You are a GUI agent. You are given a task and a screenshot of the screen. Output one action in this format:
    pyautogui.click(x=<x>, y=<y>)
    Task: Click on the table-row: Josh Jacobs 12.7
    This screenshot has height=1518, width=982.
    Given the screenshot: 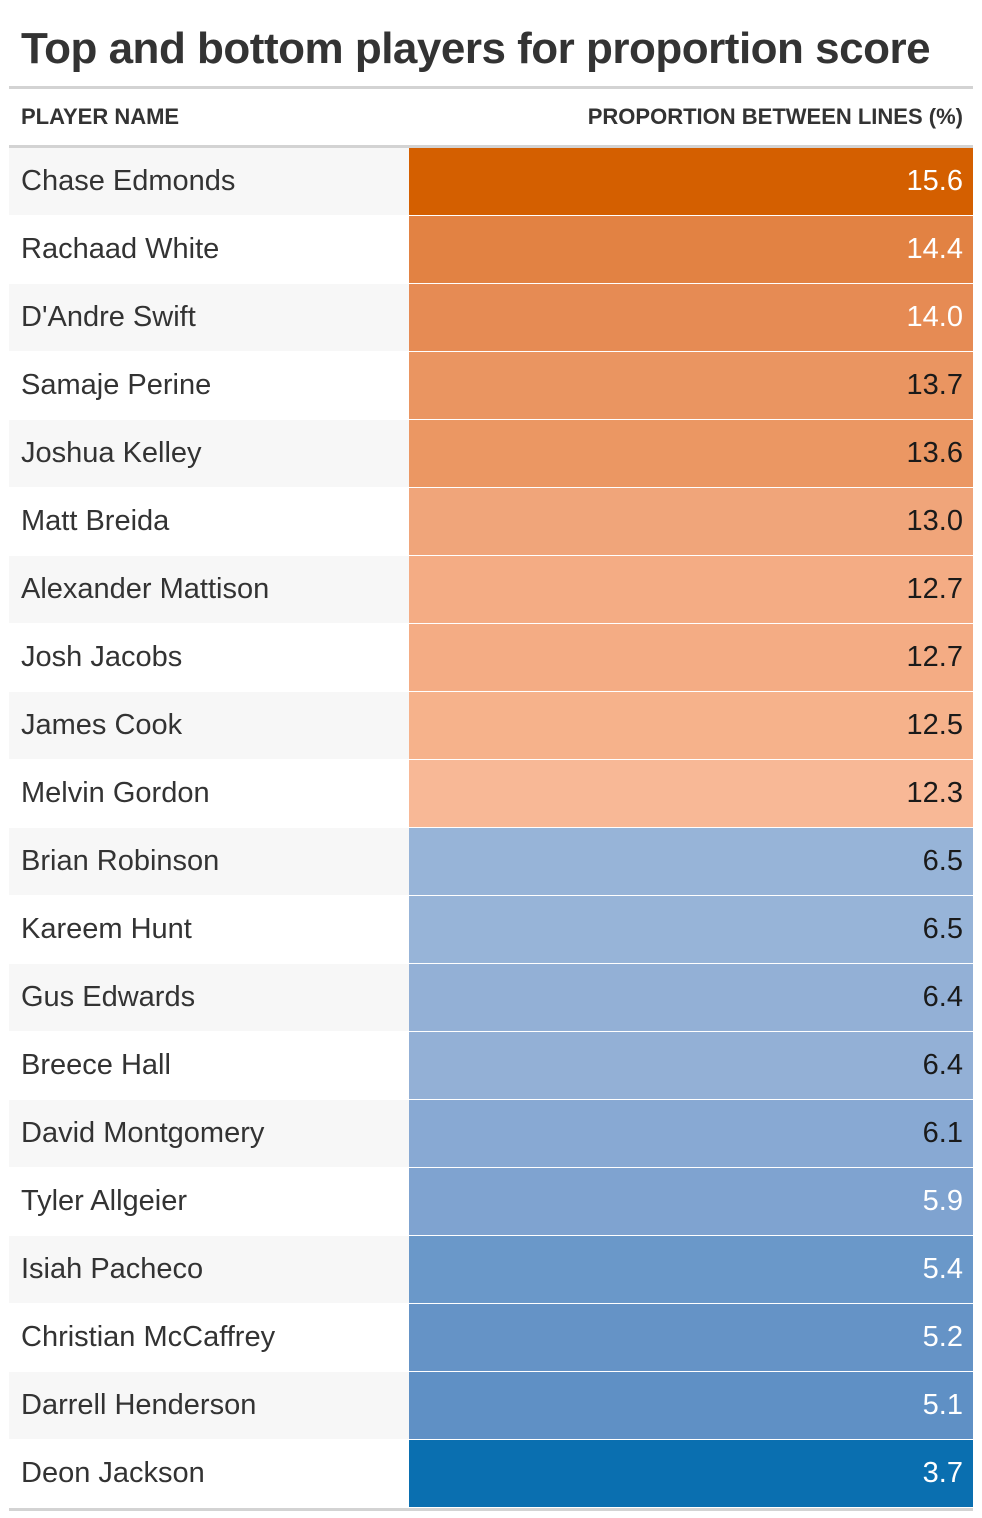 What is the action you would take?
    pyautogui.click(x=491, y=658)
    